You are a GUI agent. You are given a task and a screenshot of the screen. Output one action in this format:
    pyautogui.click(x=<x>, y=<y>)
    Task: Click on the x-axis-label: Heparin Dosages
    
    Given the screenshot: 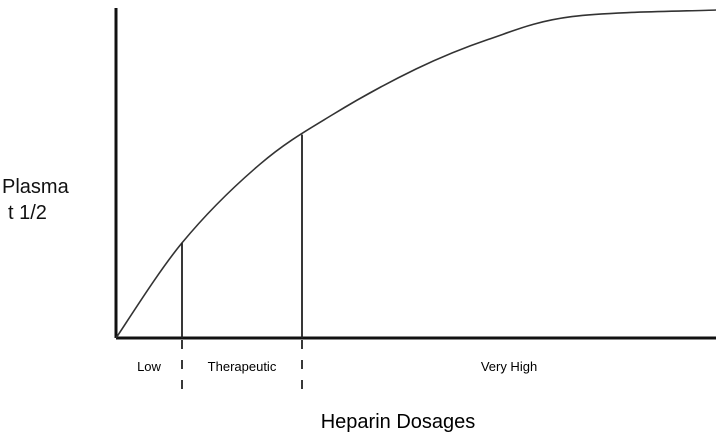 What is the action you would take?
    pyautogui.click(x=398, y=422)
    